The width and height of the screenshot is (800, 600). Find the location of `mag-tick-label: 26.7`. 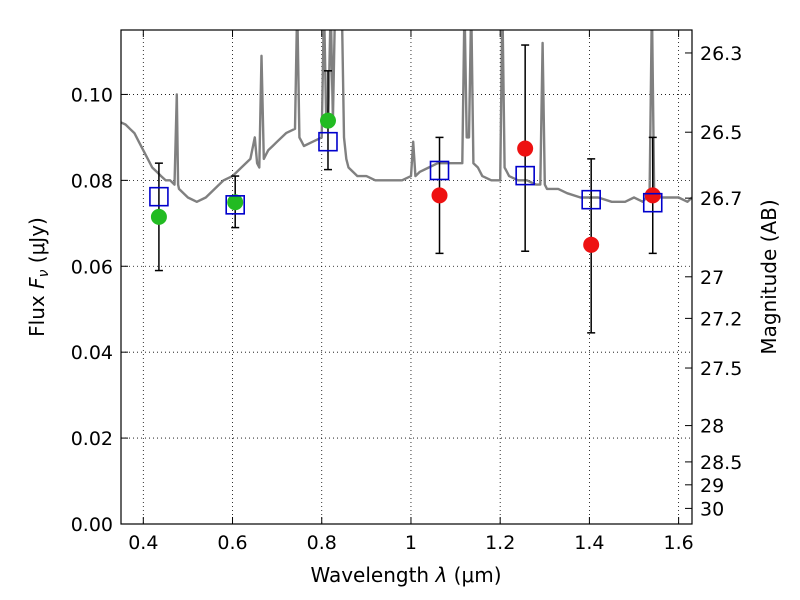

mag-tick-label: 26.7 is located at coordinates (721, 199).